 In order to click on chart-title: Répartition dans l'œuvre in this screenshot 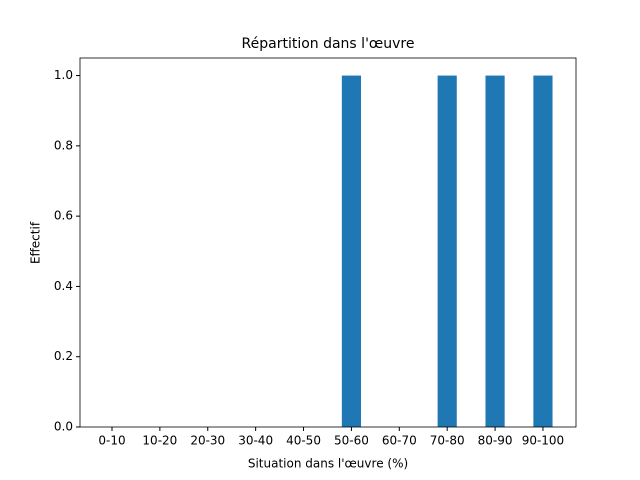, I will do `click(328, 44)`.